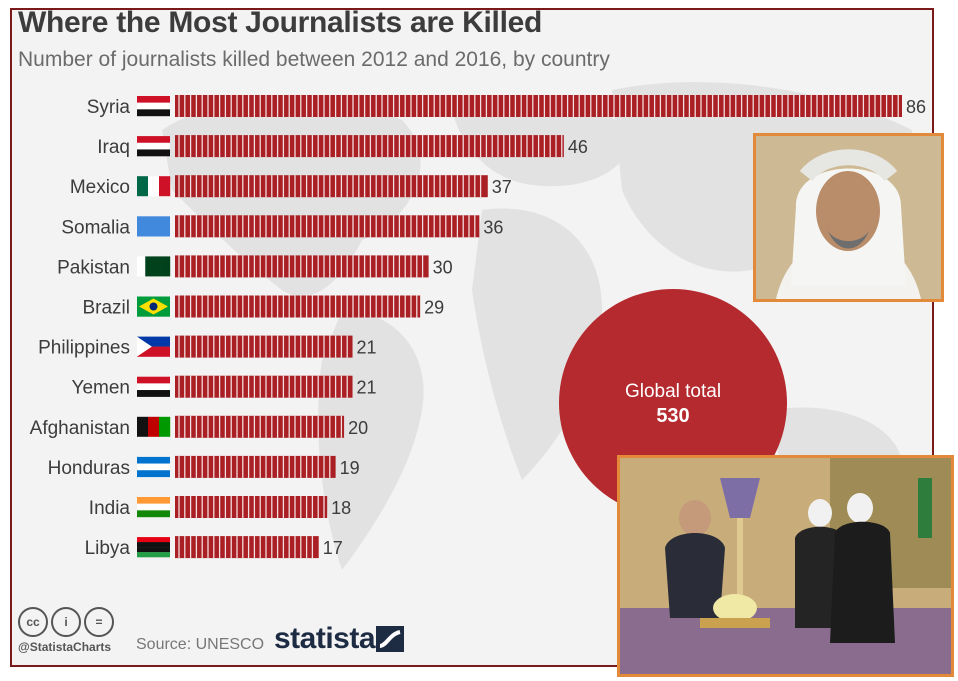 This screenshot has width=958, height=681. Describe the element at coordinates (80, 428) in the screenshot. I see `category-label: Afghanistan` at that location.